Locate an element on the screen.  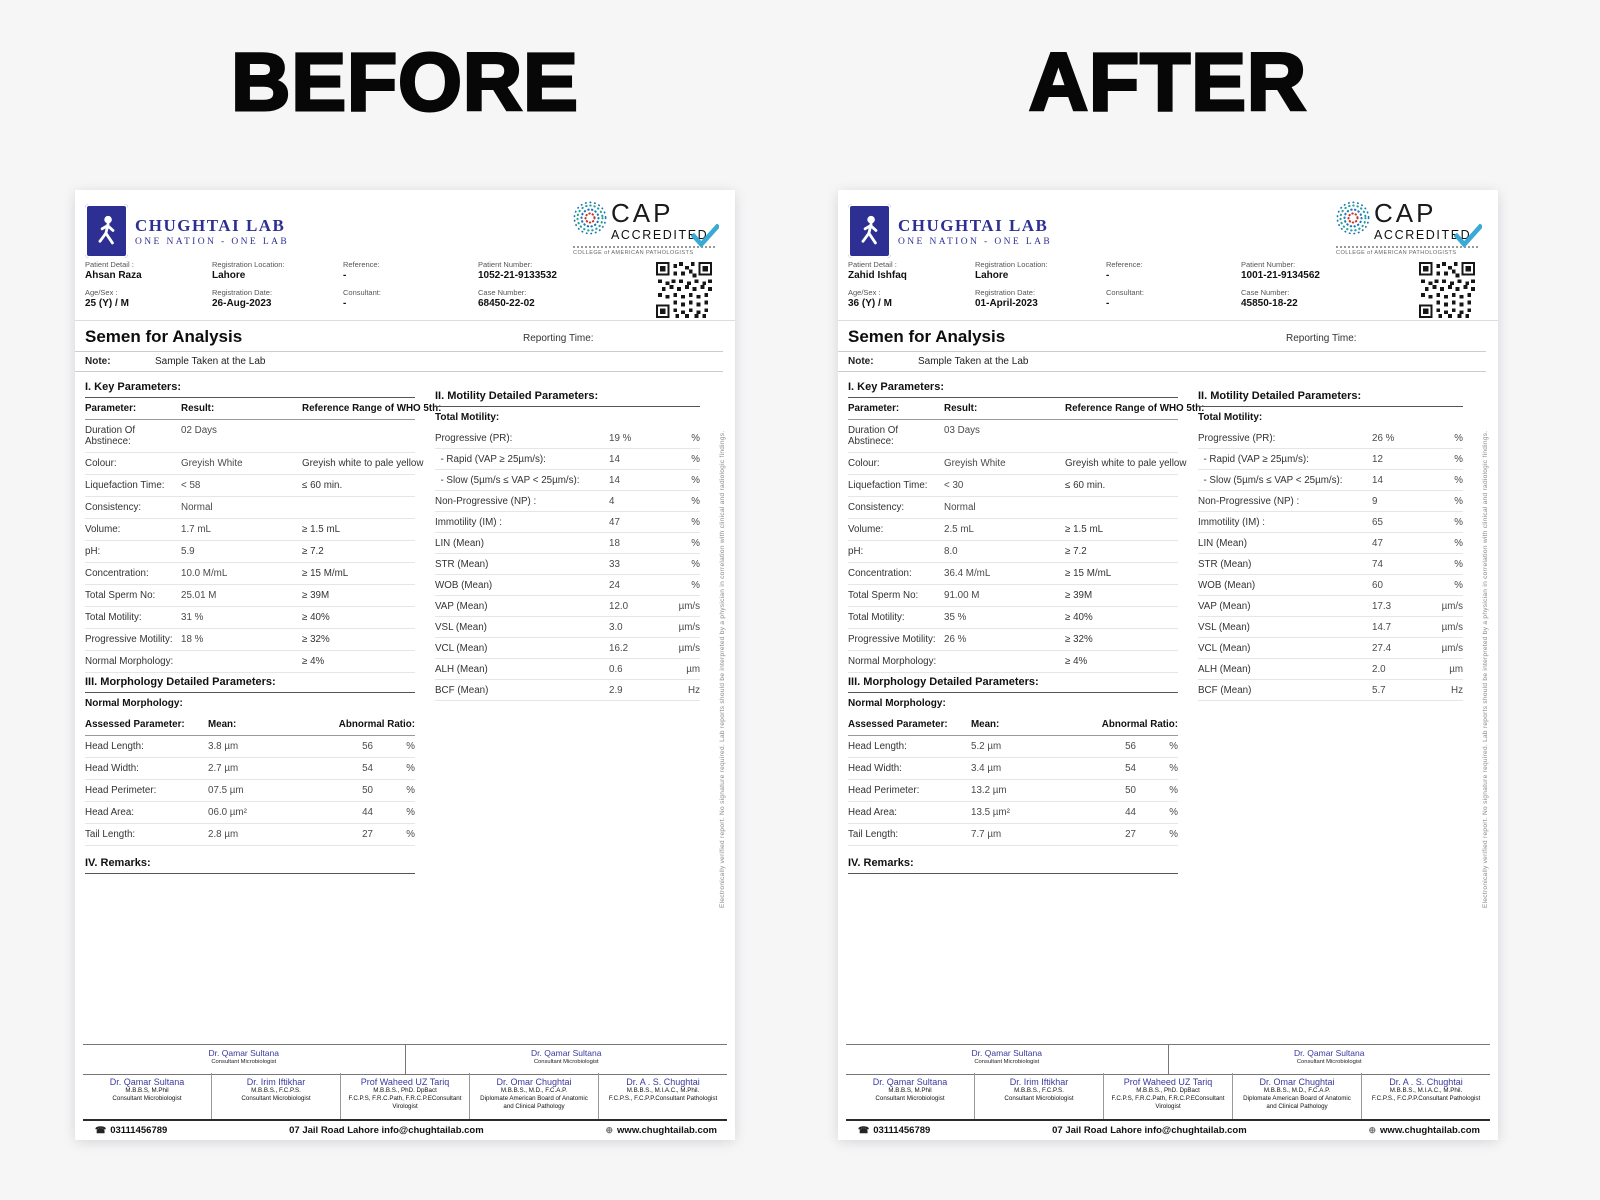
parameter-label: Head Area: is located at coordinates (110, 812).